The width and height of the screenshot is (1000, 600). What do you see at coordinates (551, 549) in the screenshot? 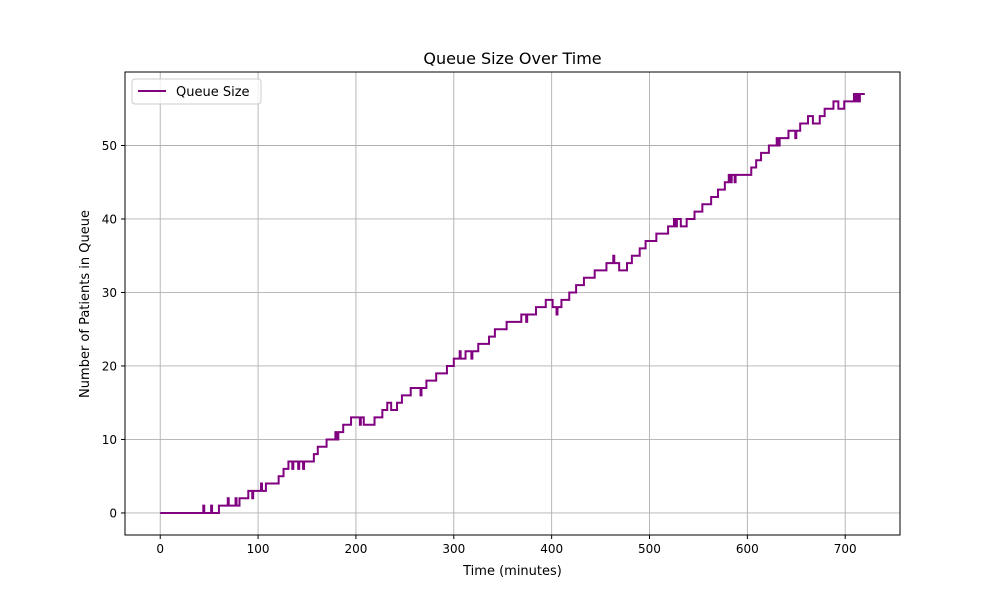
I see `x-tick-label: 400` at bounding box center [551, 549].